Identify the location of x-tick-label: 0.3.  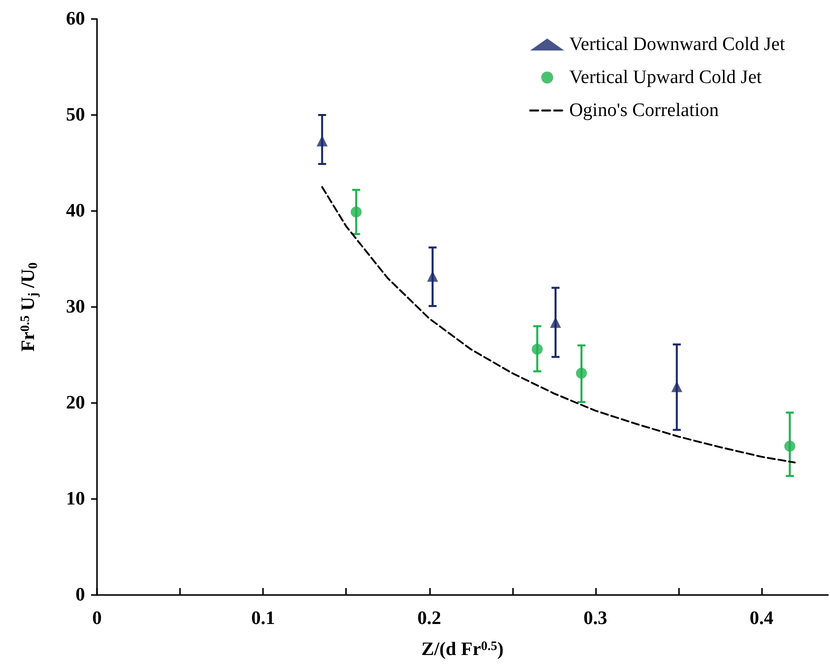
(596, 618).